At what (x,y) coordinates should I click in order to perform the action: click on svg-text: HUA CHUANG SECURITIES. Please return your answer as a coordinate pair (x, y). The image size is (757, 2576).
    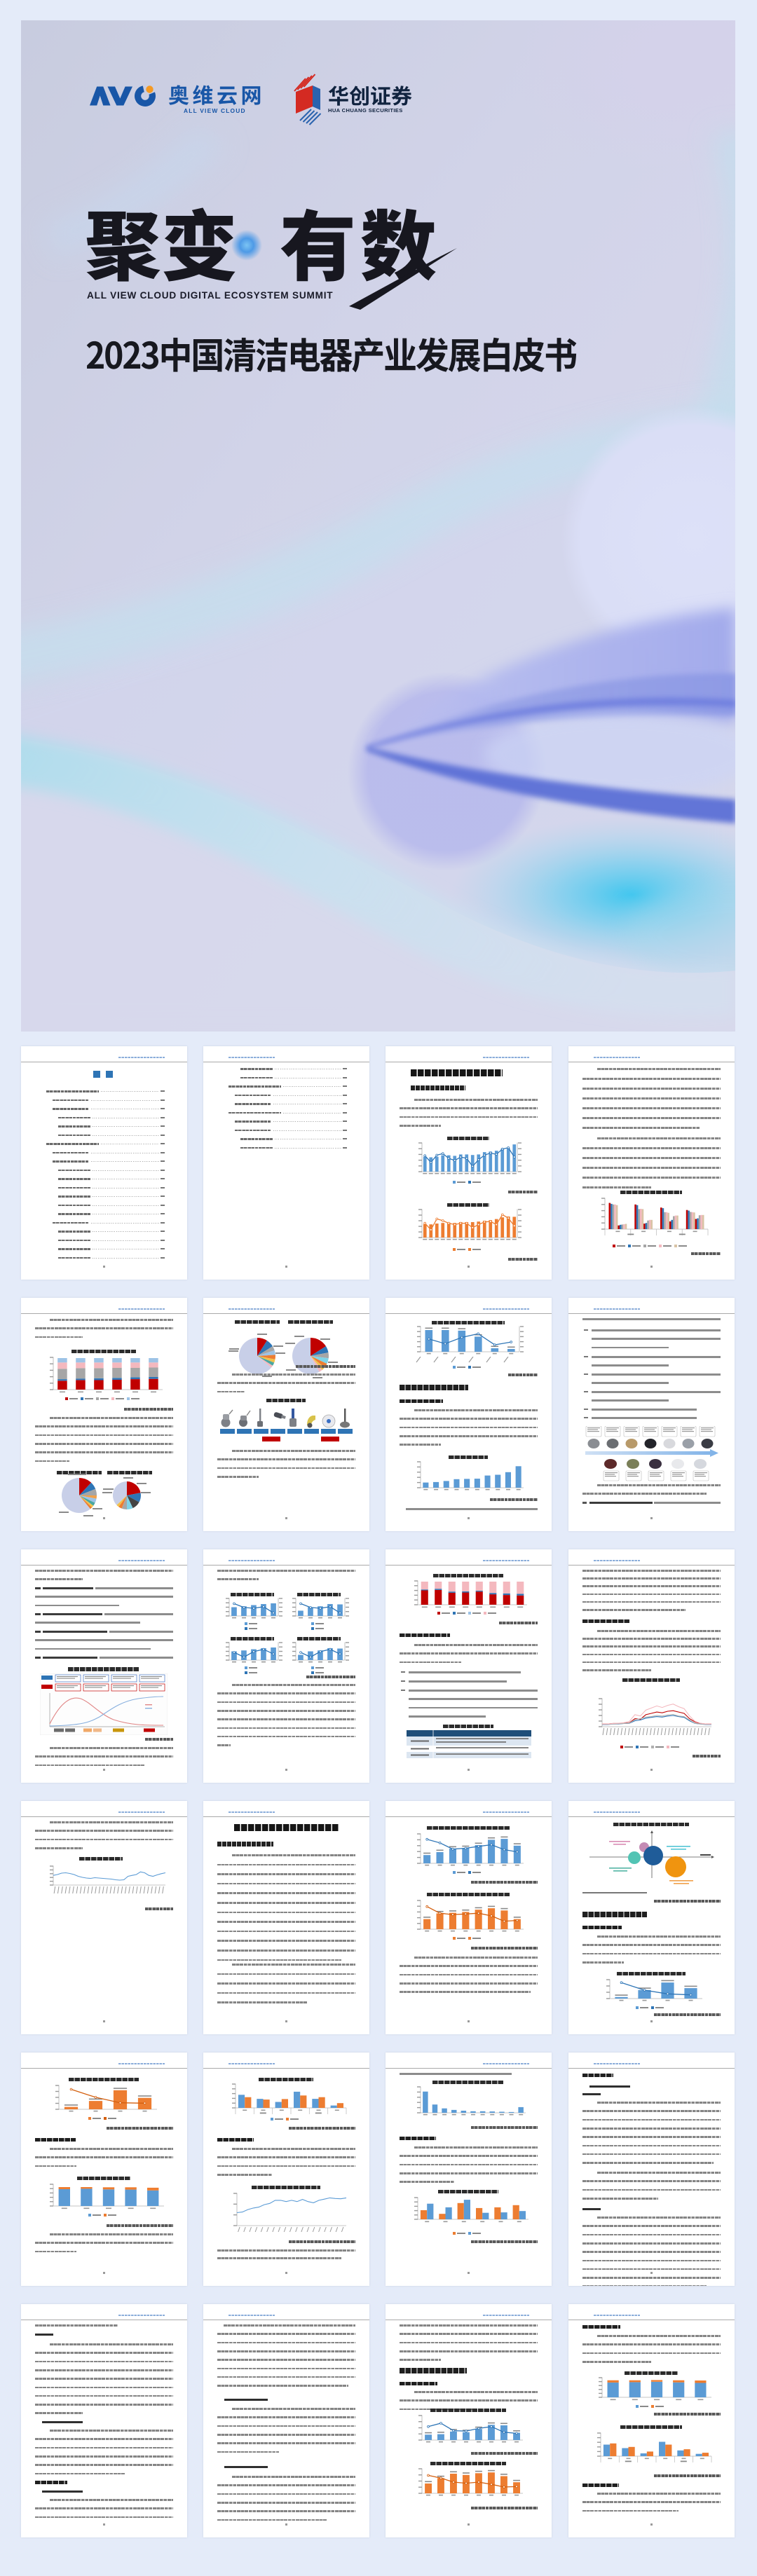
    Looking at the image, I should click on (366, 110).